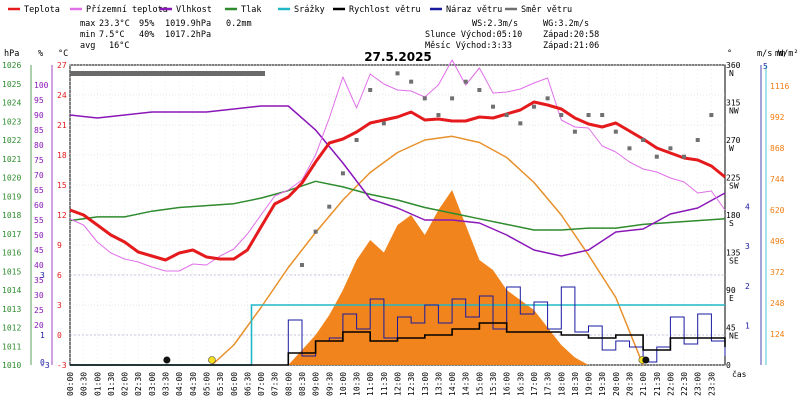 This screenshot has width=800, height=400. Describe the element at coordinates (734, 186) in the screenshot. I see `dir-name: SW` at that location.